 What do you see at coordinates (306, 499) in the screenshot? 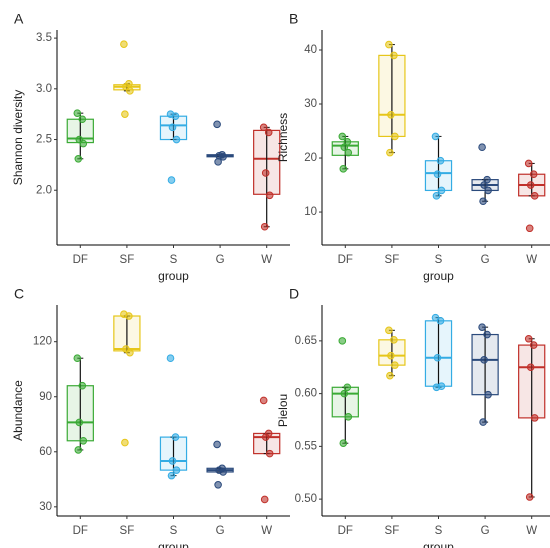
I see `y-tick-label: 0.50` at bounding box center [306, 499].